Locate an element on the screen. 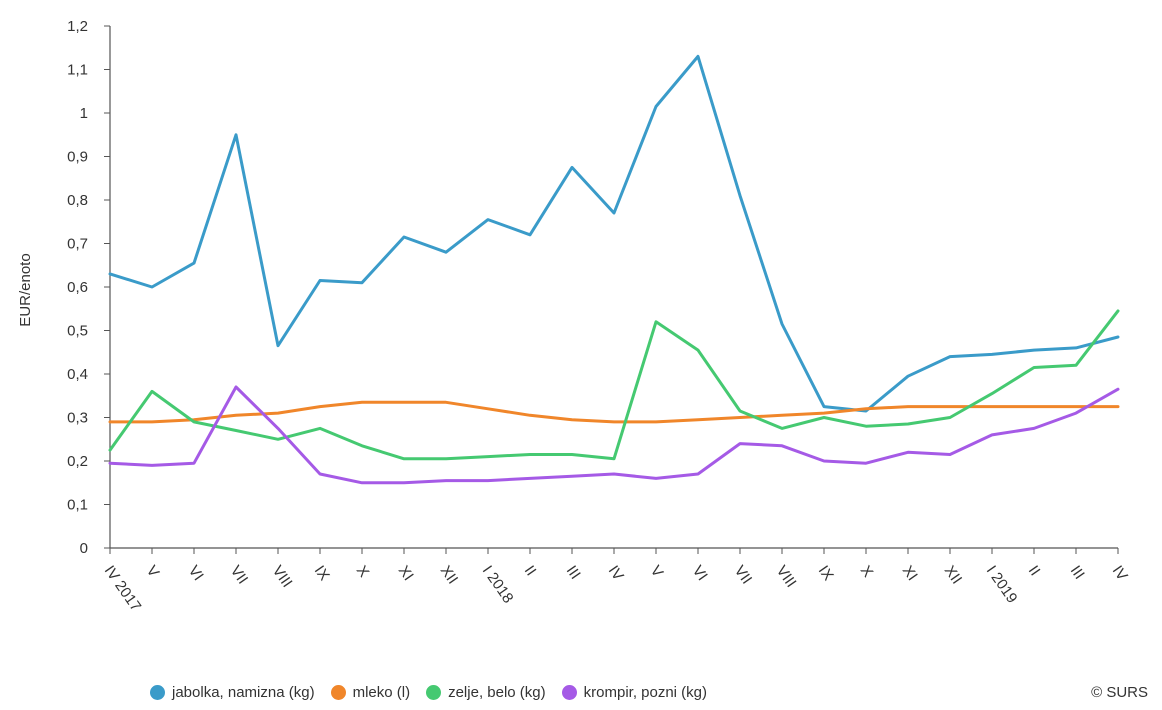 The width and height of the screenshot is (1162, 710). credit: © SURS is located at coordinates (1119, 692).